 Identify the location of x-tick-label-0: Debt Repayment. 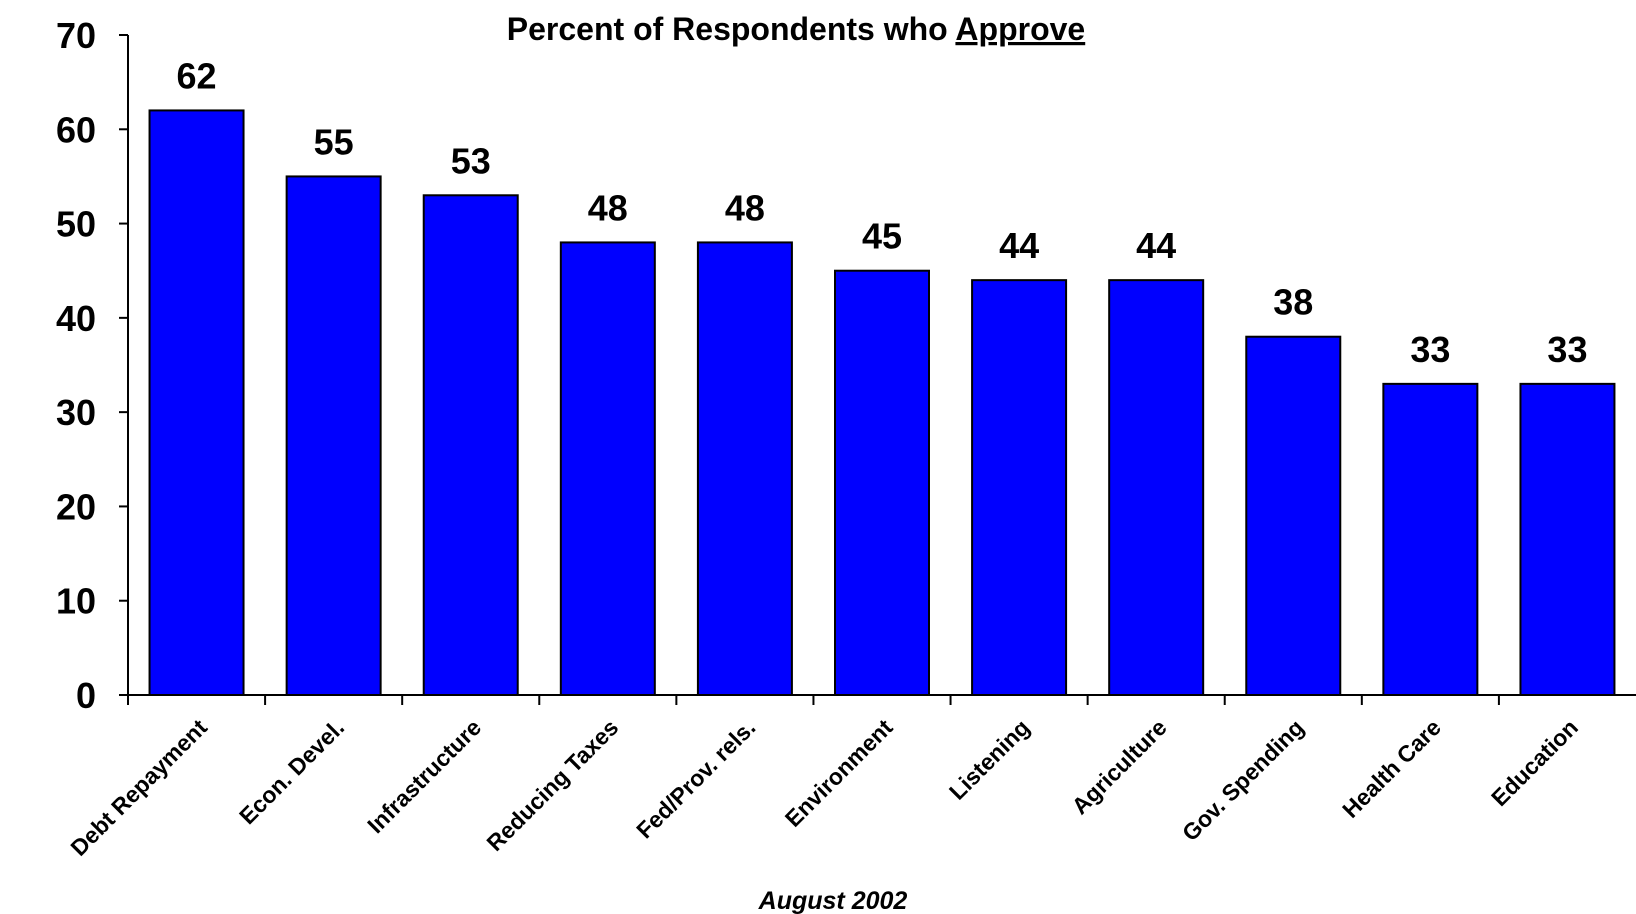
(138, 787).